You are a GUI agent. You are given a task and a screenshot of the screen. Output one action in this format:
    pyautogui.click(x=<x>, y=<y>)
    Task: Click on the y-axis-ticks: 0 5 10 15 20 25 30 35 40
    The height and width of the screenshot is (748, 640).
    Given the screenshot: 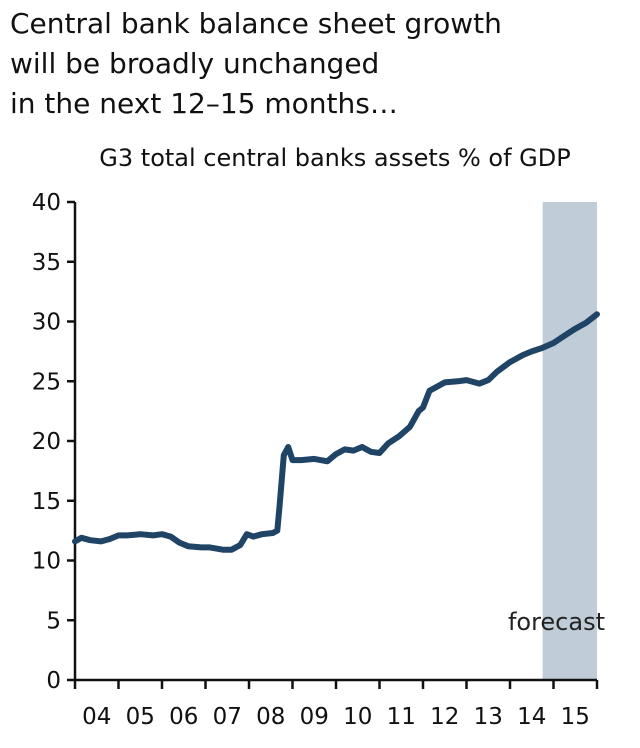 What is the action you would take?
    pyautogui.click(x=53, y=442)
    